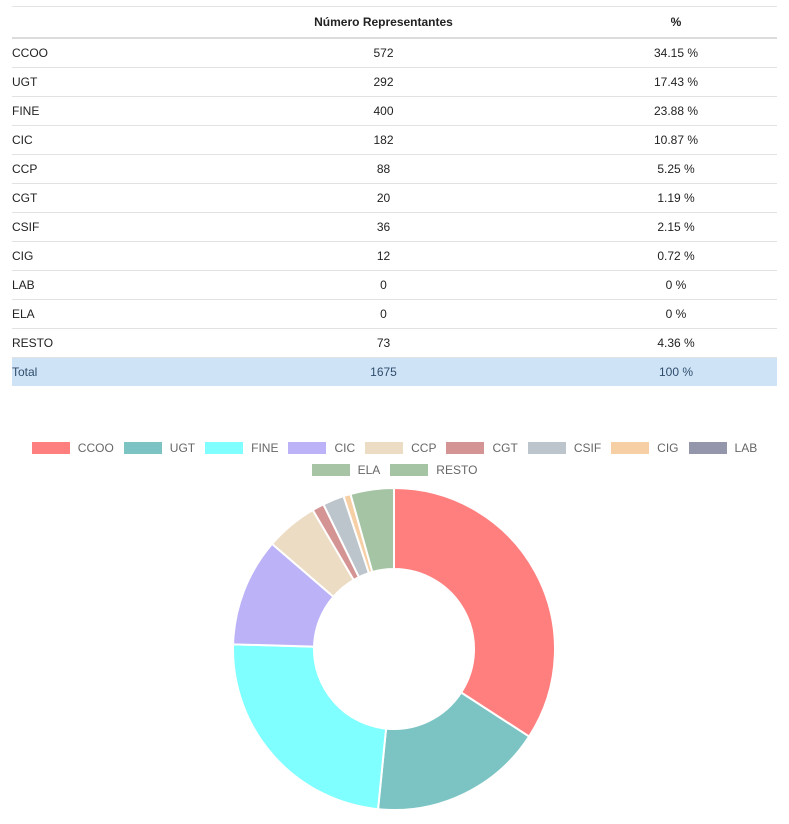  I want to click on table-row: CCP 88 5.25 %, so click(394, 169).